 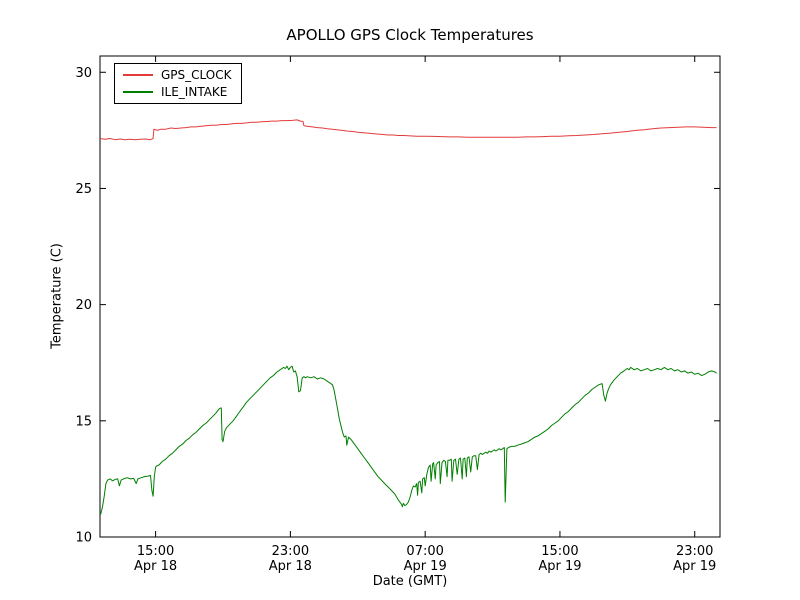 What do you see at coordinates (178, 83) in the screenshot?
I see `legend: GPS_CLOCK ILE_INTAKE` at bounding box center [178, 83].